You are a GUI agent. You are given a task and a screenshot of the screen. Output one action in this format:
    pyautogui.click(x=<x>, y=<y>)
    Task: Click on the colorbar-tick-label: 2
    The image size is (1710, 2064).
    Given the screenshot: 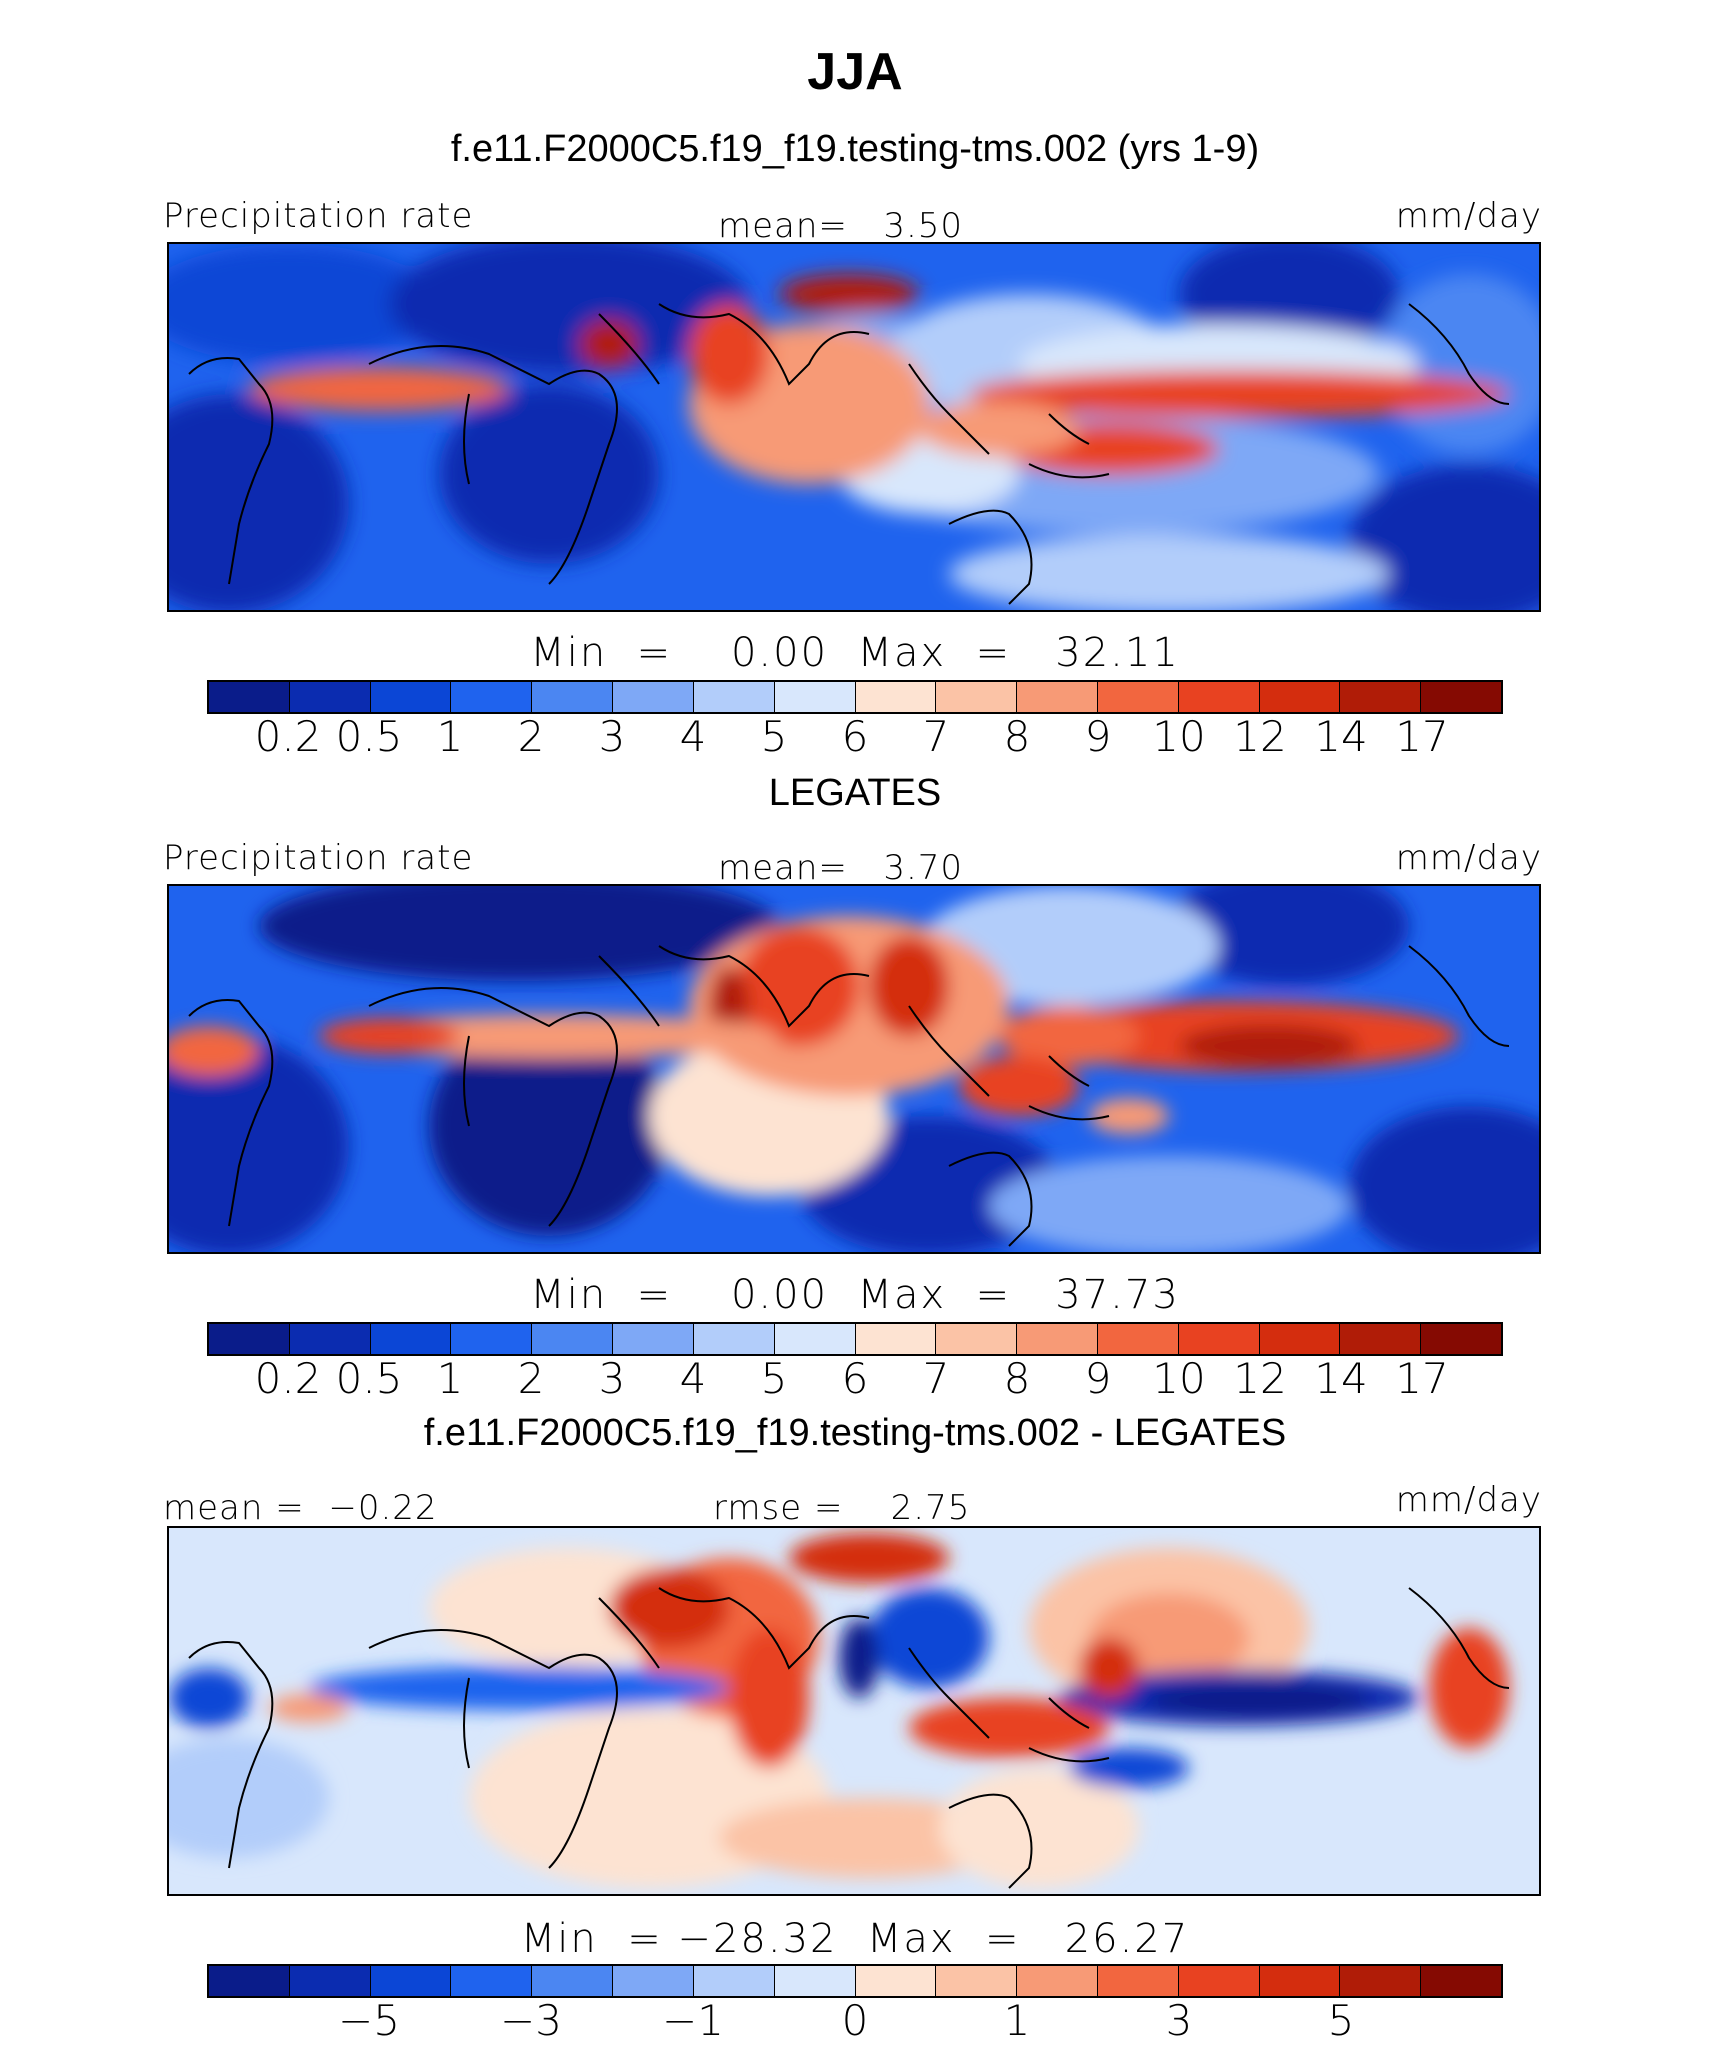 What is the action you would take?
    pyautogui.click(x=531, y=1378)
    